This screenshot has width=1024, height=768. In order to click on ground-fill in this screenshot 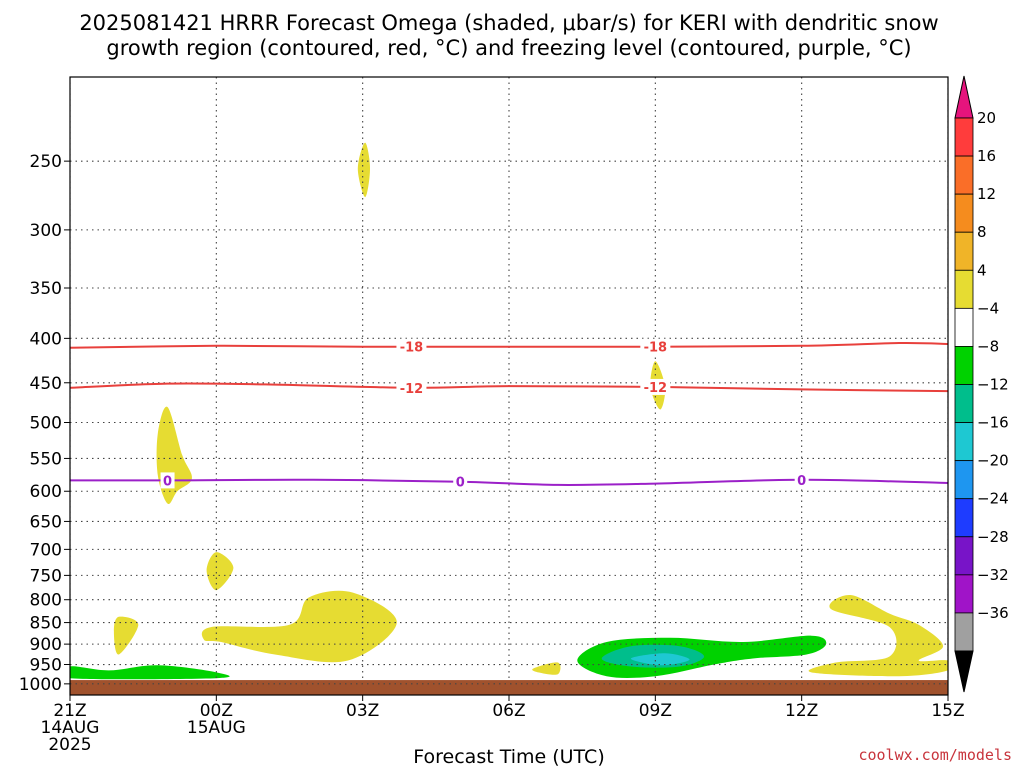, I will do `click(509, 687)`.